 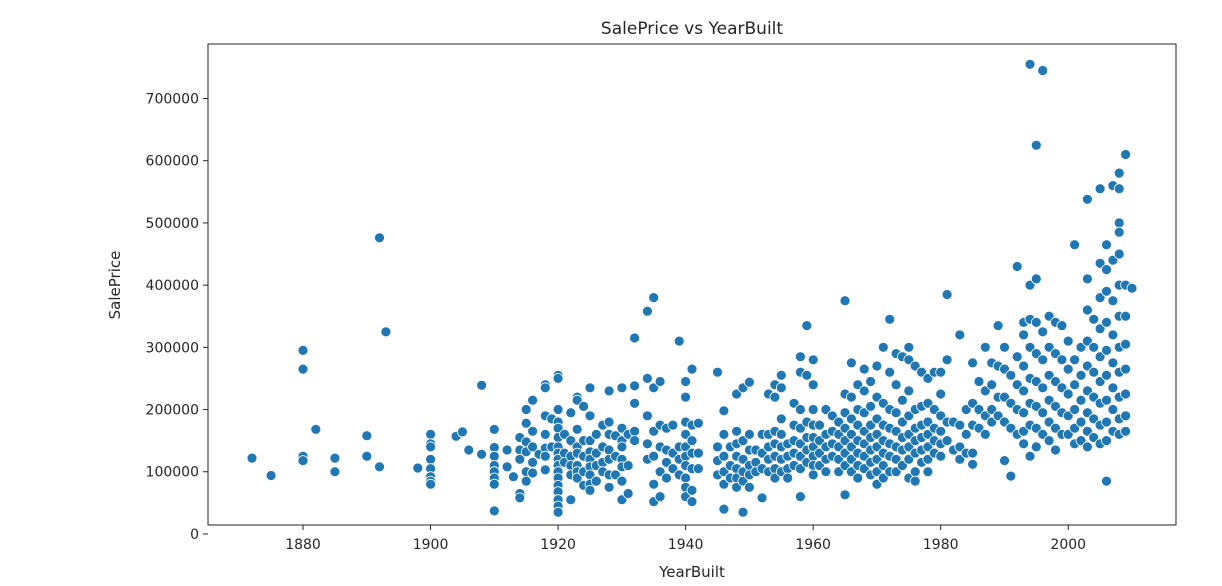 I want to click on x-tick-label: 1880, so click(x=303, y=545).